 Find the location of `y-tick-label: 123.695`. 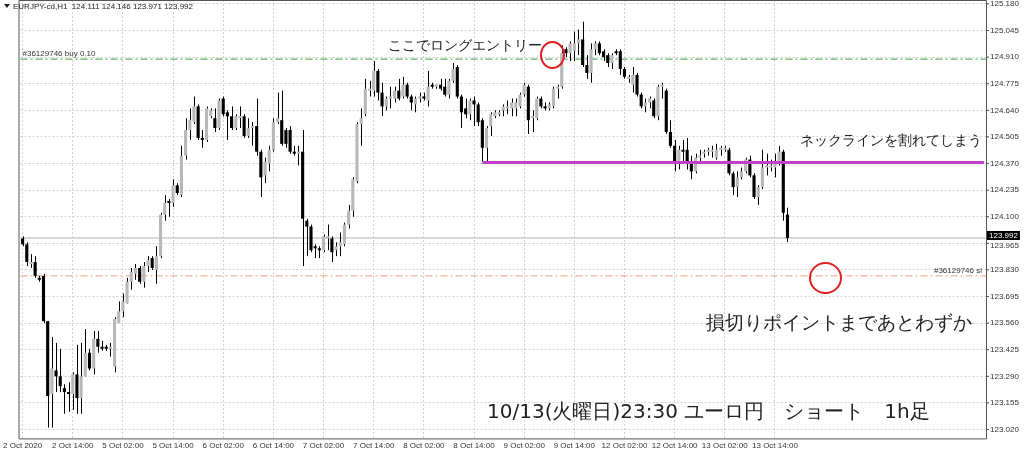

y-tick-label: 123.695 is located at coordinates (1005, 296).